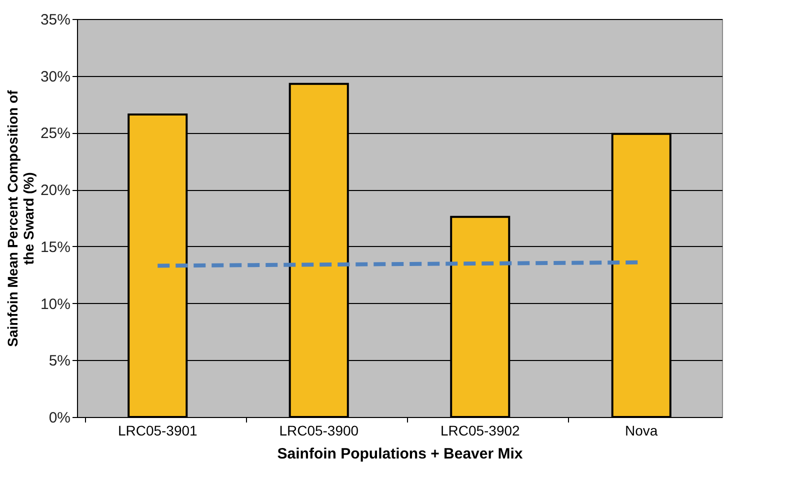  Describe the element at coordinates (55, 247) in the screenshot. I see `y-tick-label: 15%` at that location.